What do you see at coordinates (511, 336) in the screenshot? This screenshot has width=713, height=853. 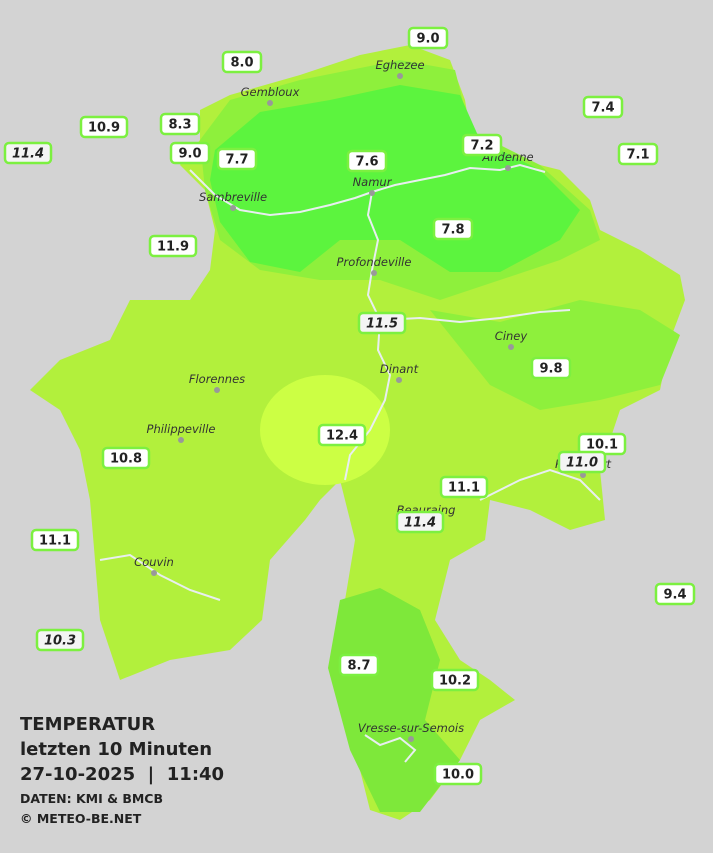 I see `city-name: Ciney` at bounding box center [511, 336].